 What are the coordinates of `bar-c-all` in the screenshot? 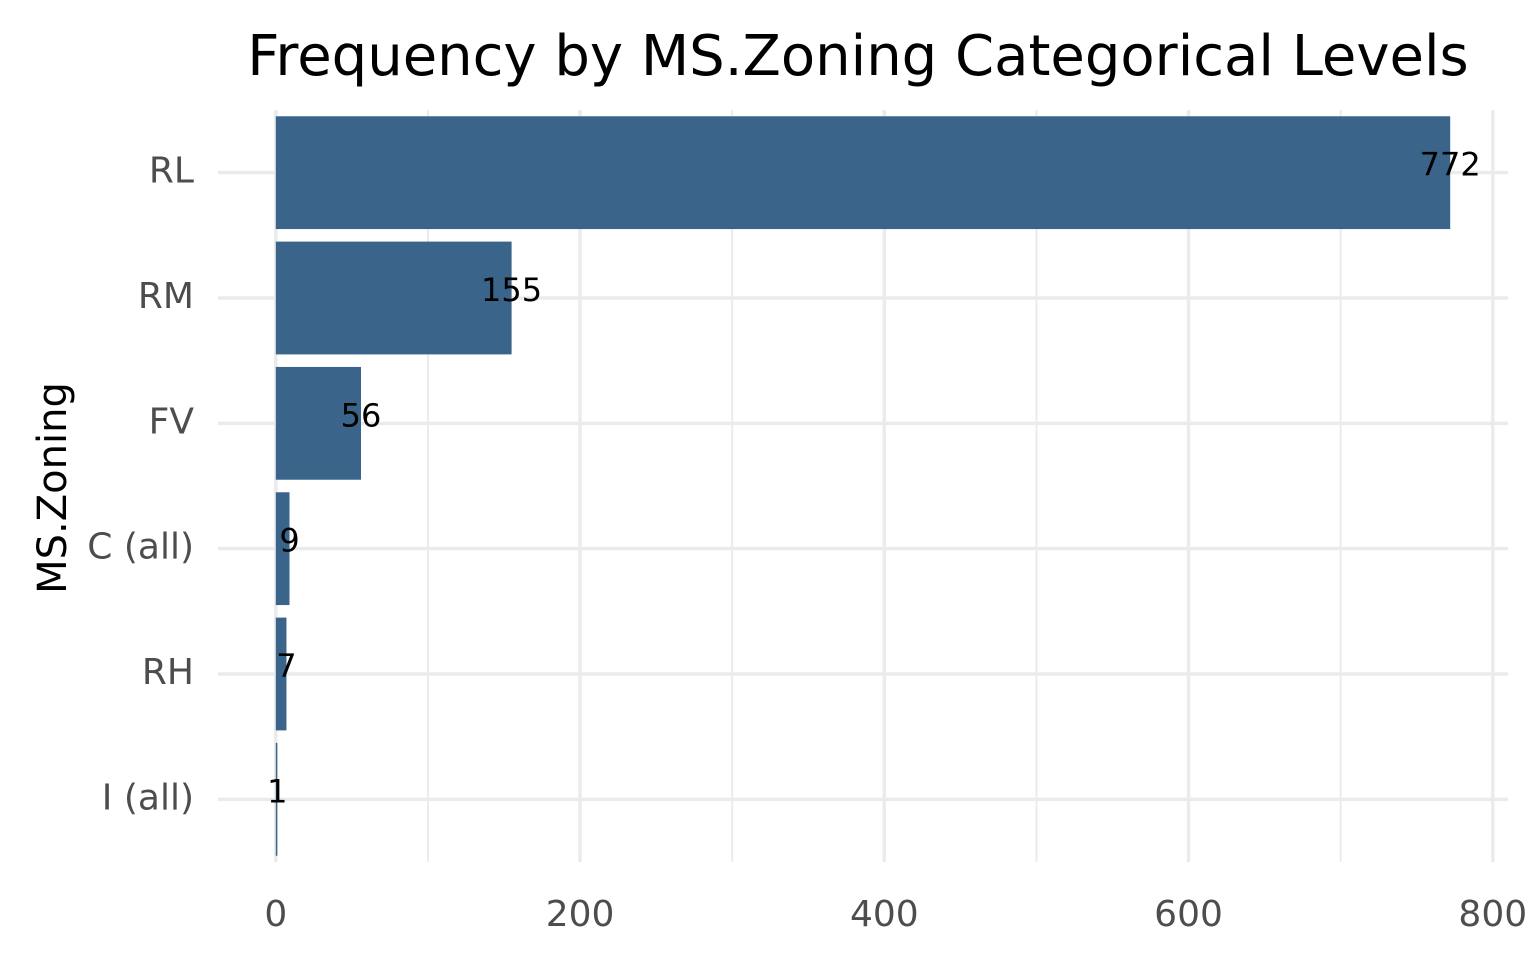 It's located at (282, 549).